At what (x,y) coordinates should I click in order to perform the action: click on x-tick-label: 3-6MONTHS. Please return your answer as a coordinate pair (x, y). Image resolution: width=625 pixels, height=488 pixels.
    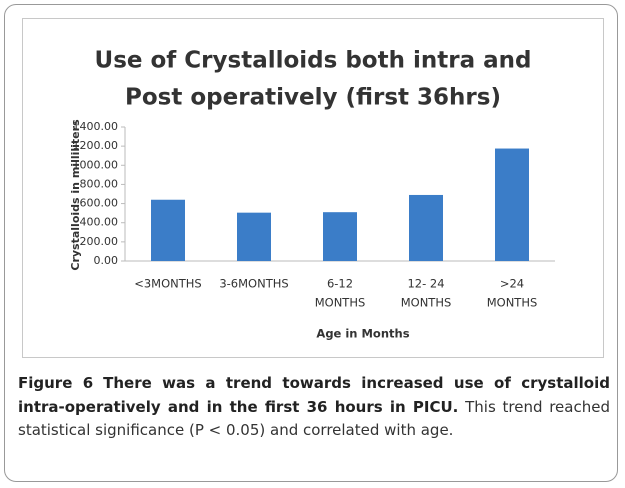
    Looking at the image, I should click on (253, 284).